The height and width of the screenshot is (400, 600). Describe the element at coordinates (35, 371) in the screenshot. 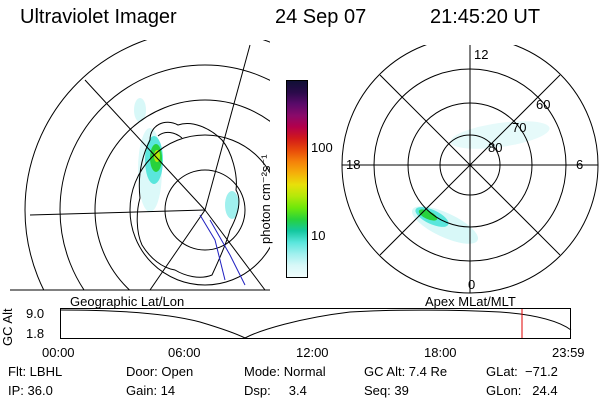

I see `filter-info: Flt: LBHL` at that location.